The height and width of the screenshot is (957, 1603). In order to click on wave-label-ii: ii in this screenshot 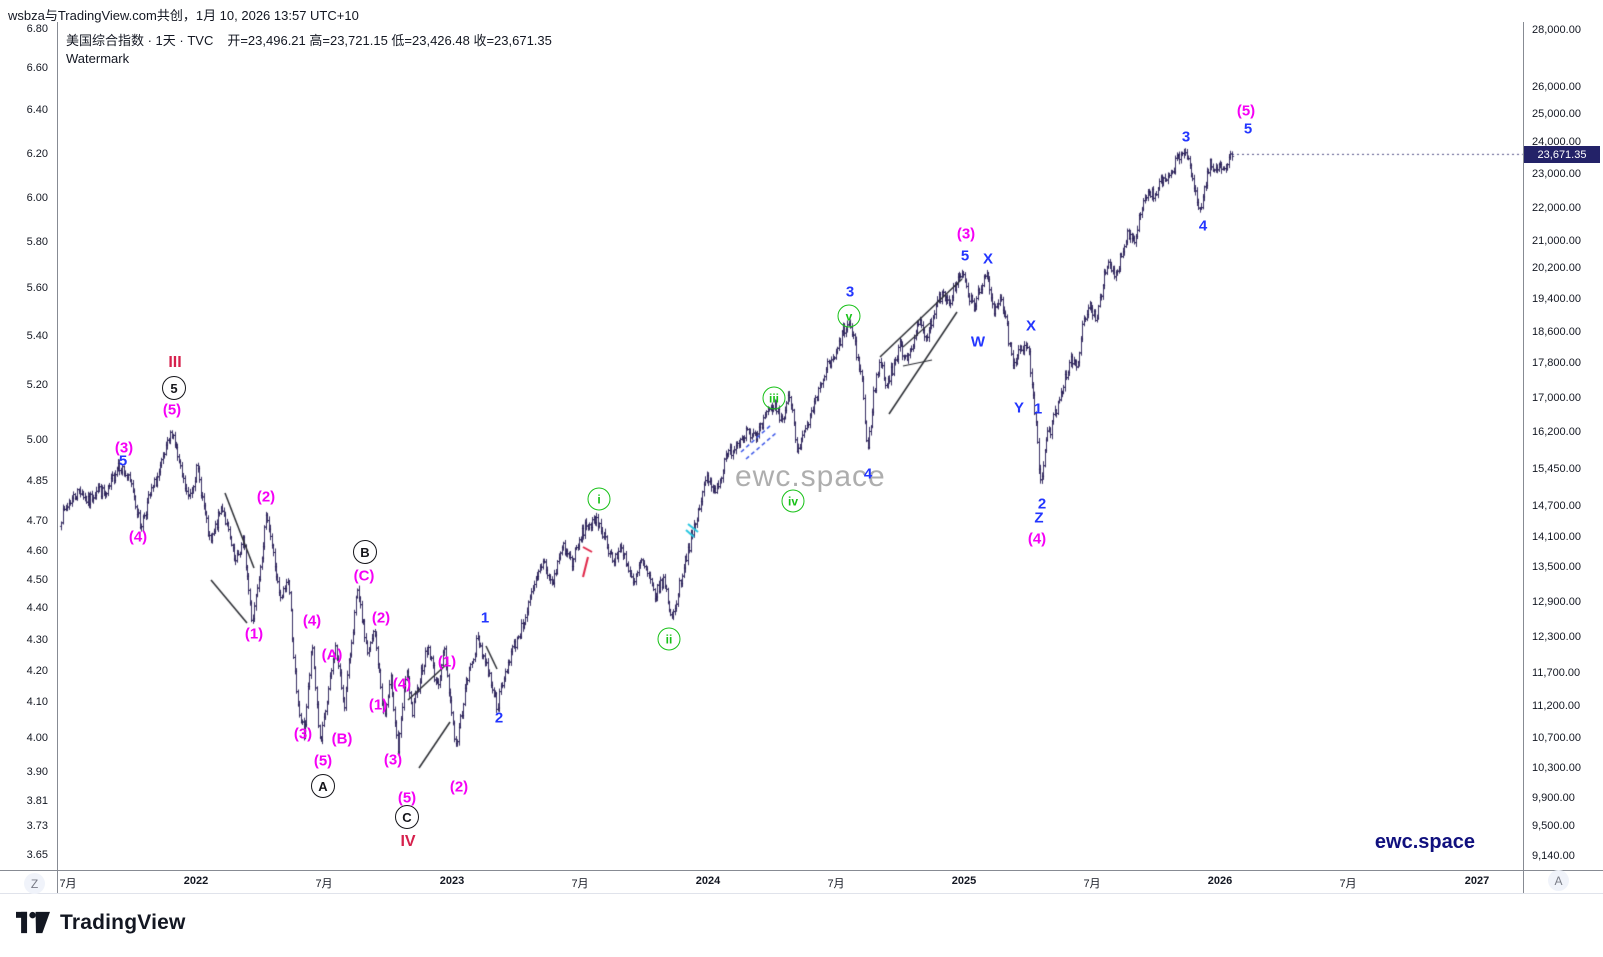, I will do `click(669, 639)`.